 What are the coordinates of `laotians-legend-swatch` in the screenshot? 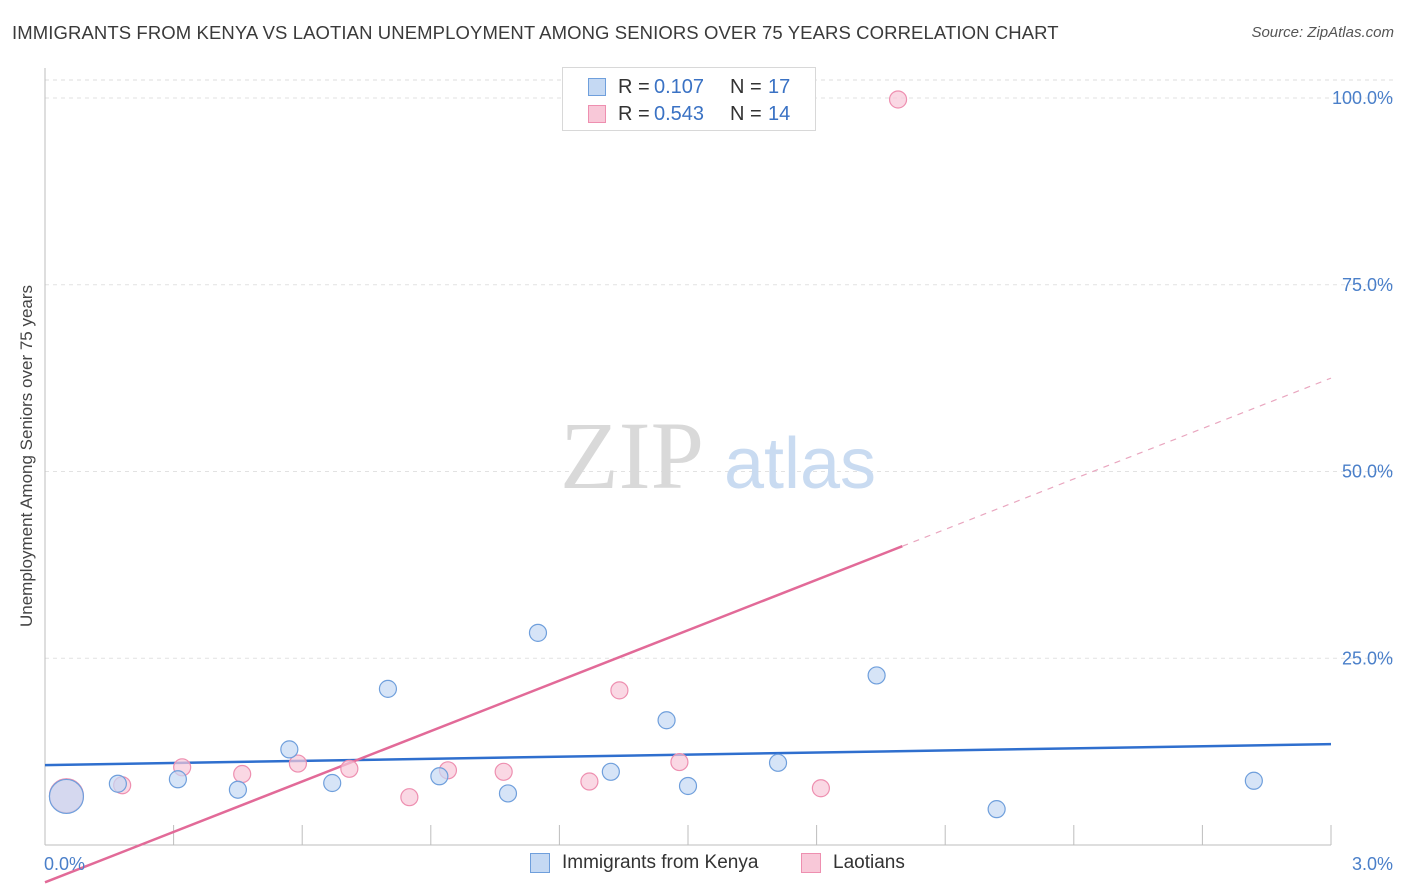 It's located at (811, 863).